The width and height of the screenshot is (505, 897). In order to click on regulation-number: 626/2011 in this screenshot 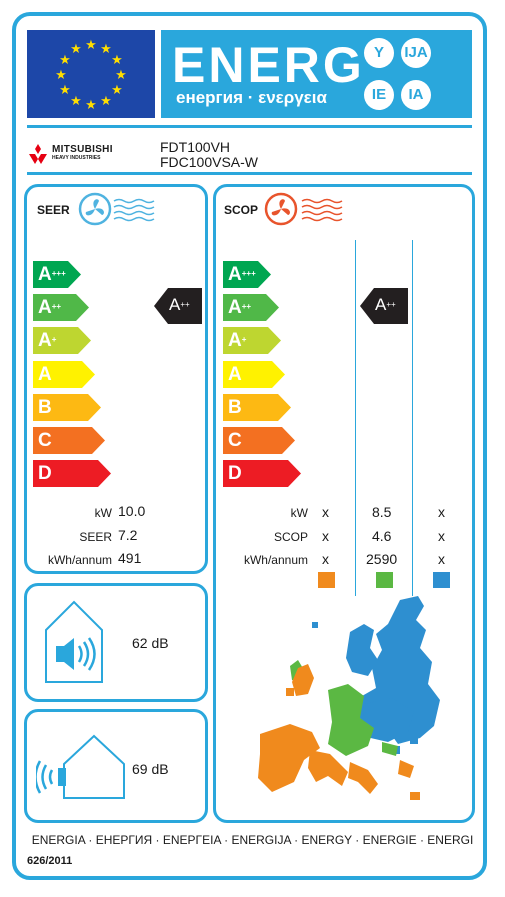, I will do `click(50, 861)`.